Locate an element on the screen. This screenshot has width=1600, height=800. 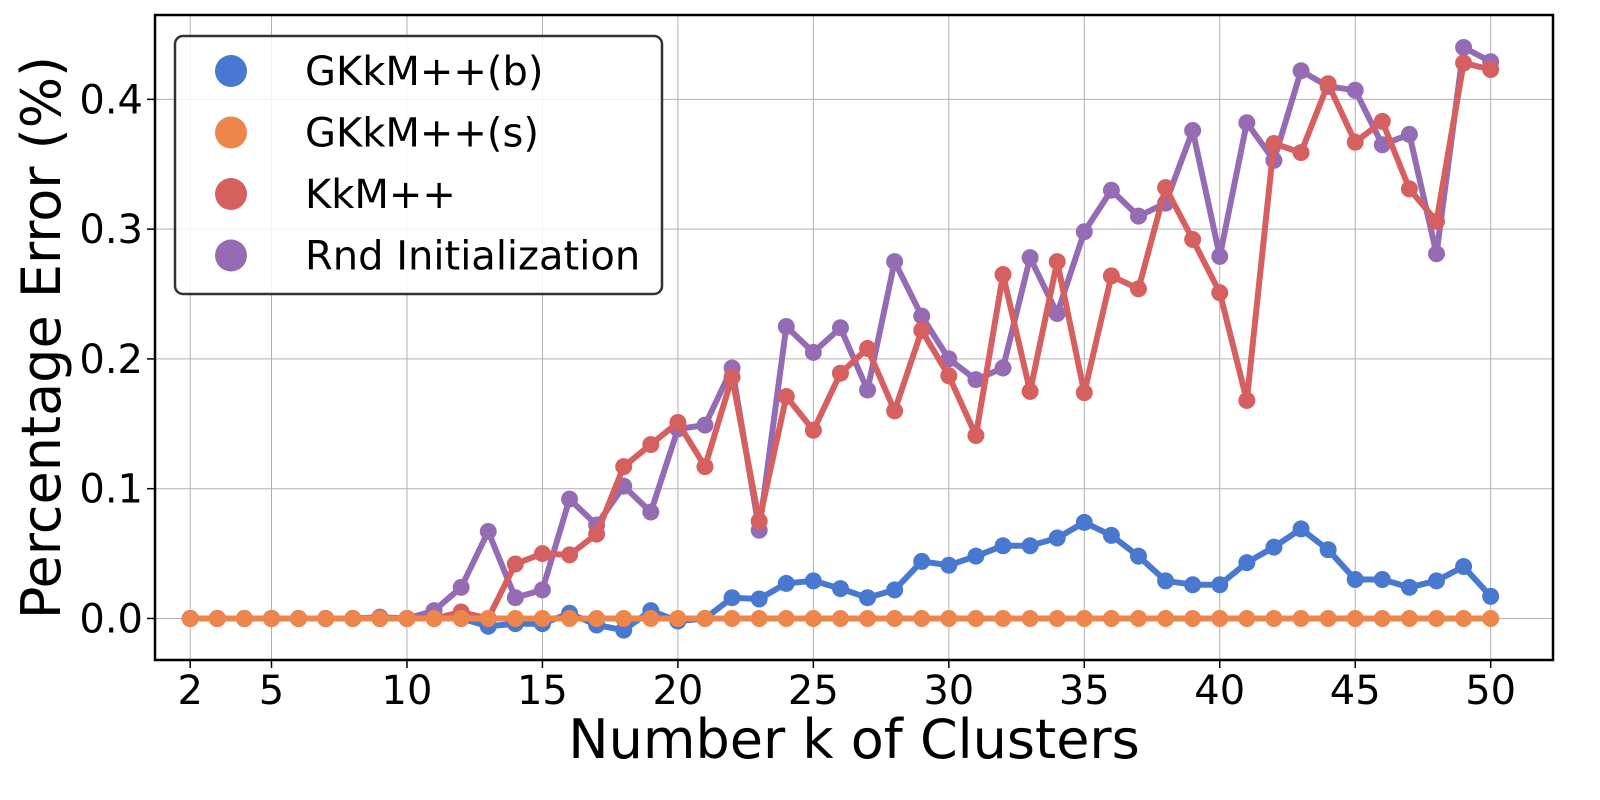
x-tick-label: 45 is located at coordinates (1355, 691).